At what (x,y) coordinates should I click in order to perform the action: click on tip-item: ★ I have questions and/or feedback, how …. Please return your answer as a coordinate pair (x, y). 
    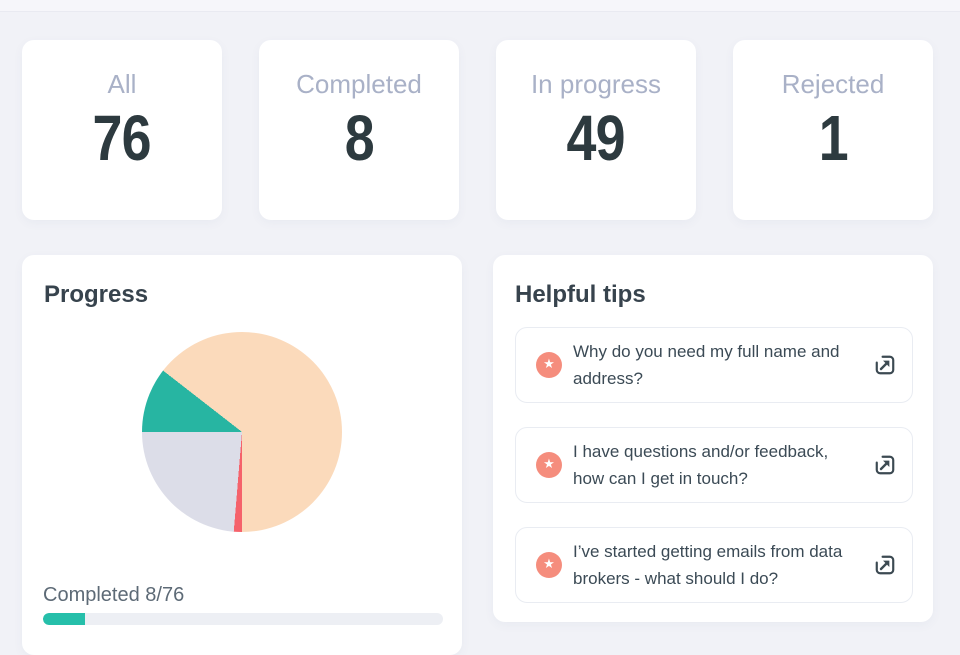
    Looking at the image, I should click on (714, 465).